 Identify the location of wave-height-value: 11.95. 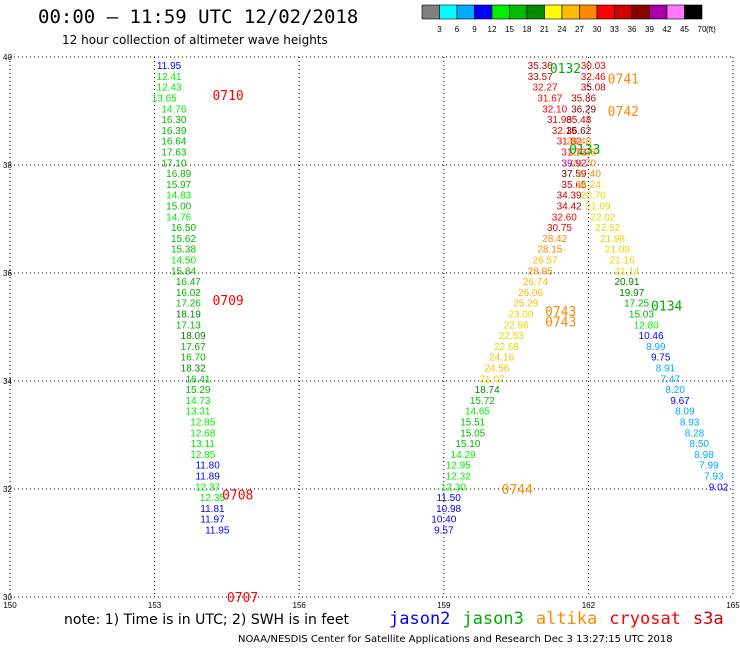
(217, 531).